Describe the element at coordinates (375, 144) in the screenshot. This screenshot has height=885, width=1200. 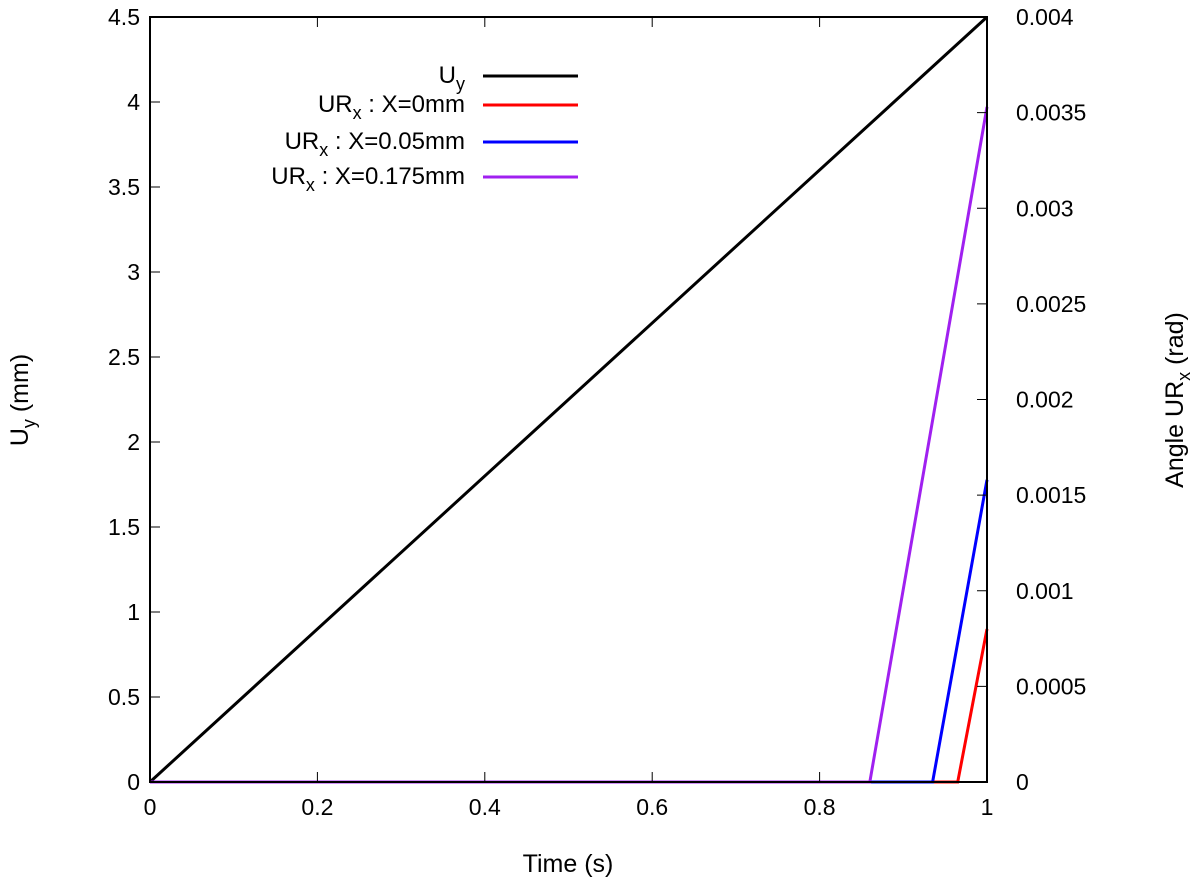
I see `legend-label-2: URx : X=0.05mm` at that location.